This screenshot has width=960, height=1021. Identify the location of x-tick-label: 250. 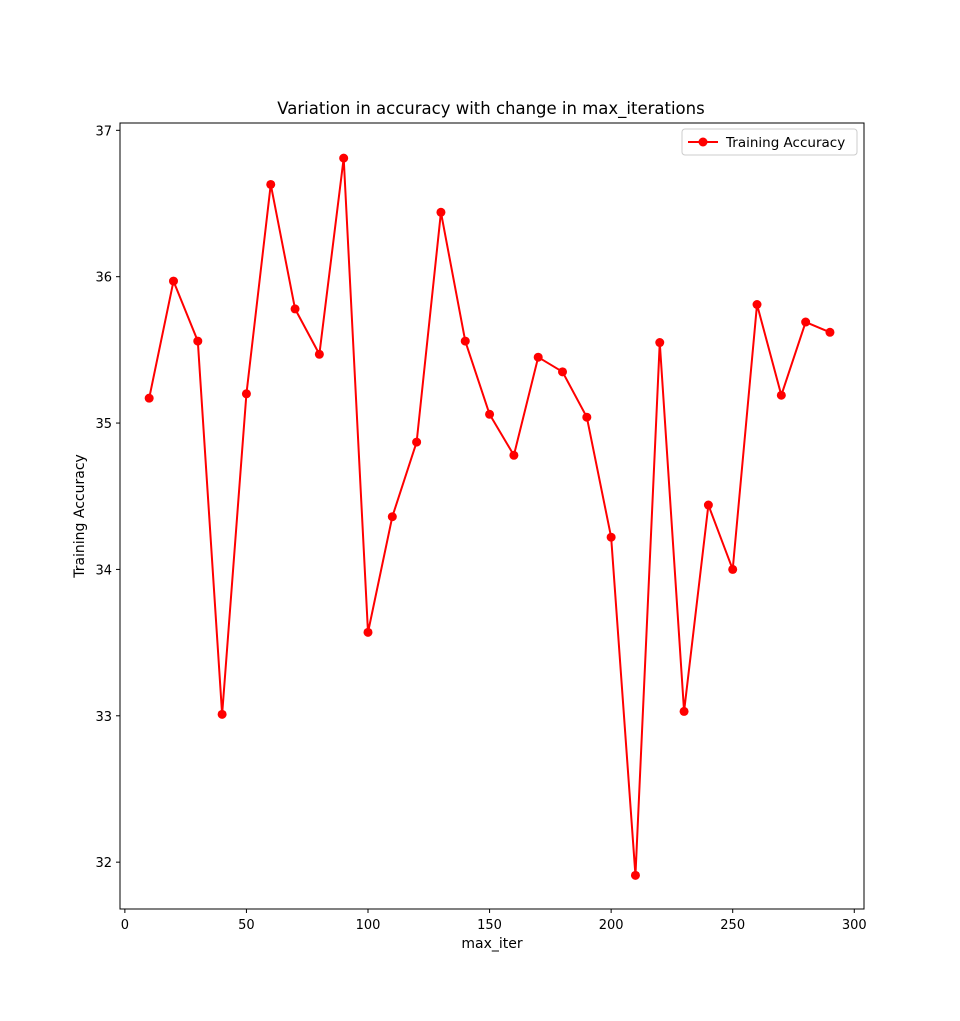
(732, 925).